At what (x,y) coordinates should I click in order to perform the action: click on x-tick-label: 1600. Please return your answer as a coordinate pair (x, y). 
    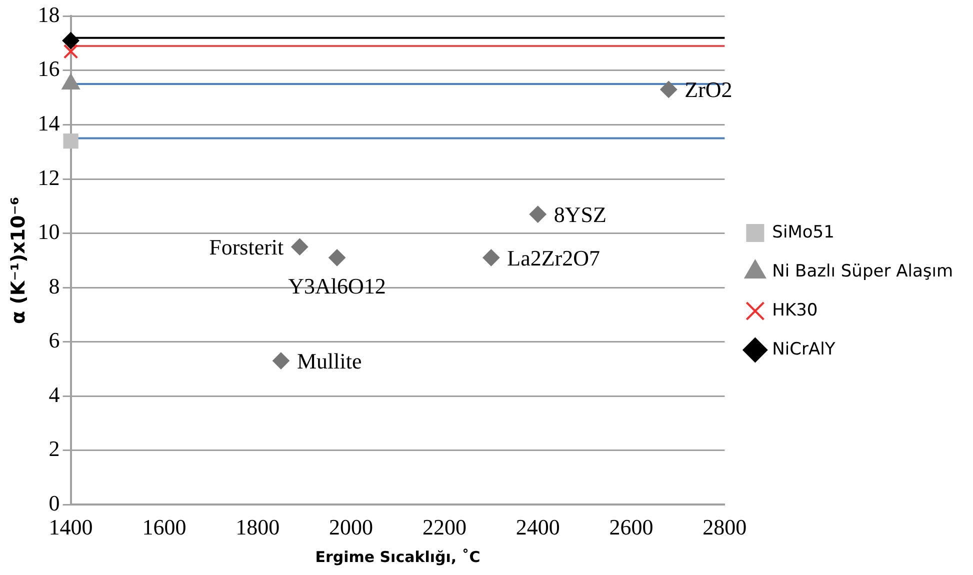
    Looking at the image, I should click on (164, 527).